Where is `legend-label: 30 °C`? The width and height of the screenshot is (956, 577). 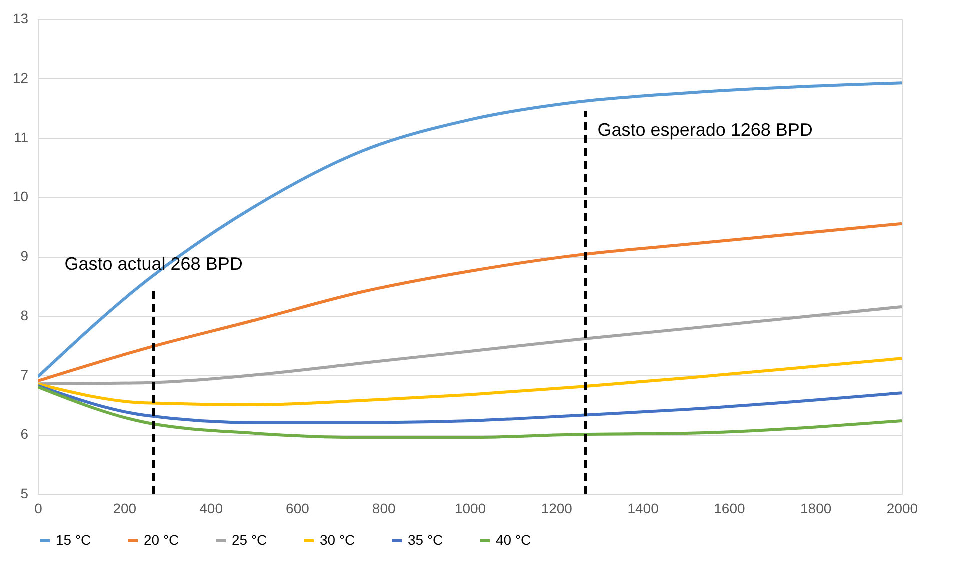
legend-label: 30 °C is located at coordinates (338, 540).